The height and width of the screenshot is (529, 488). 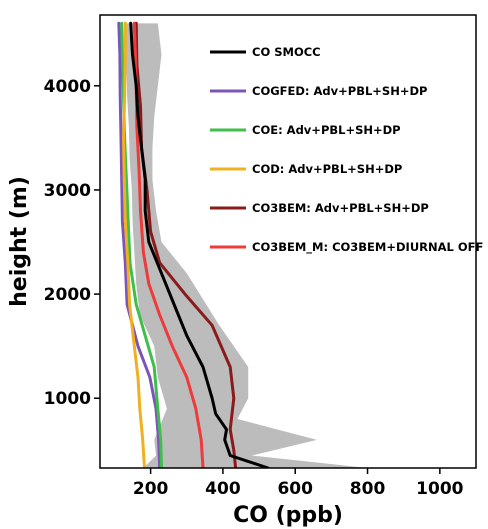 I want to click on legend-entry-label: CO3BEM_M: CO3BEM+DIURNAL OFF, so click(x=367, y=247).